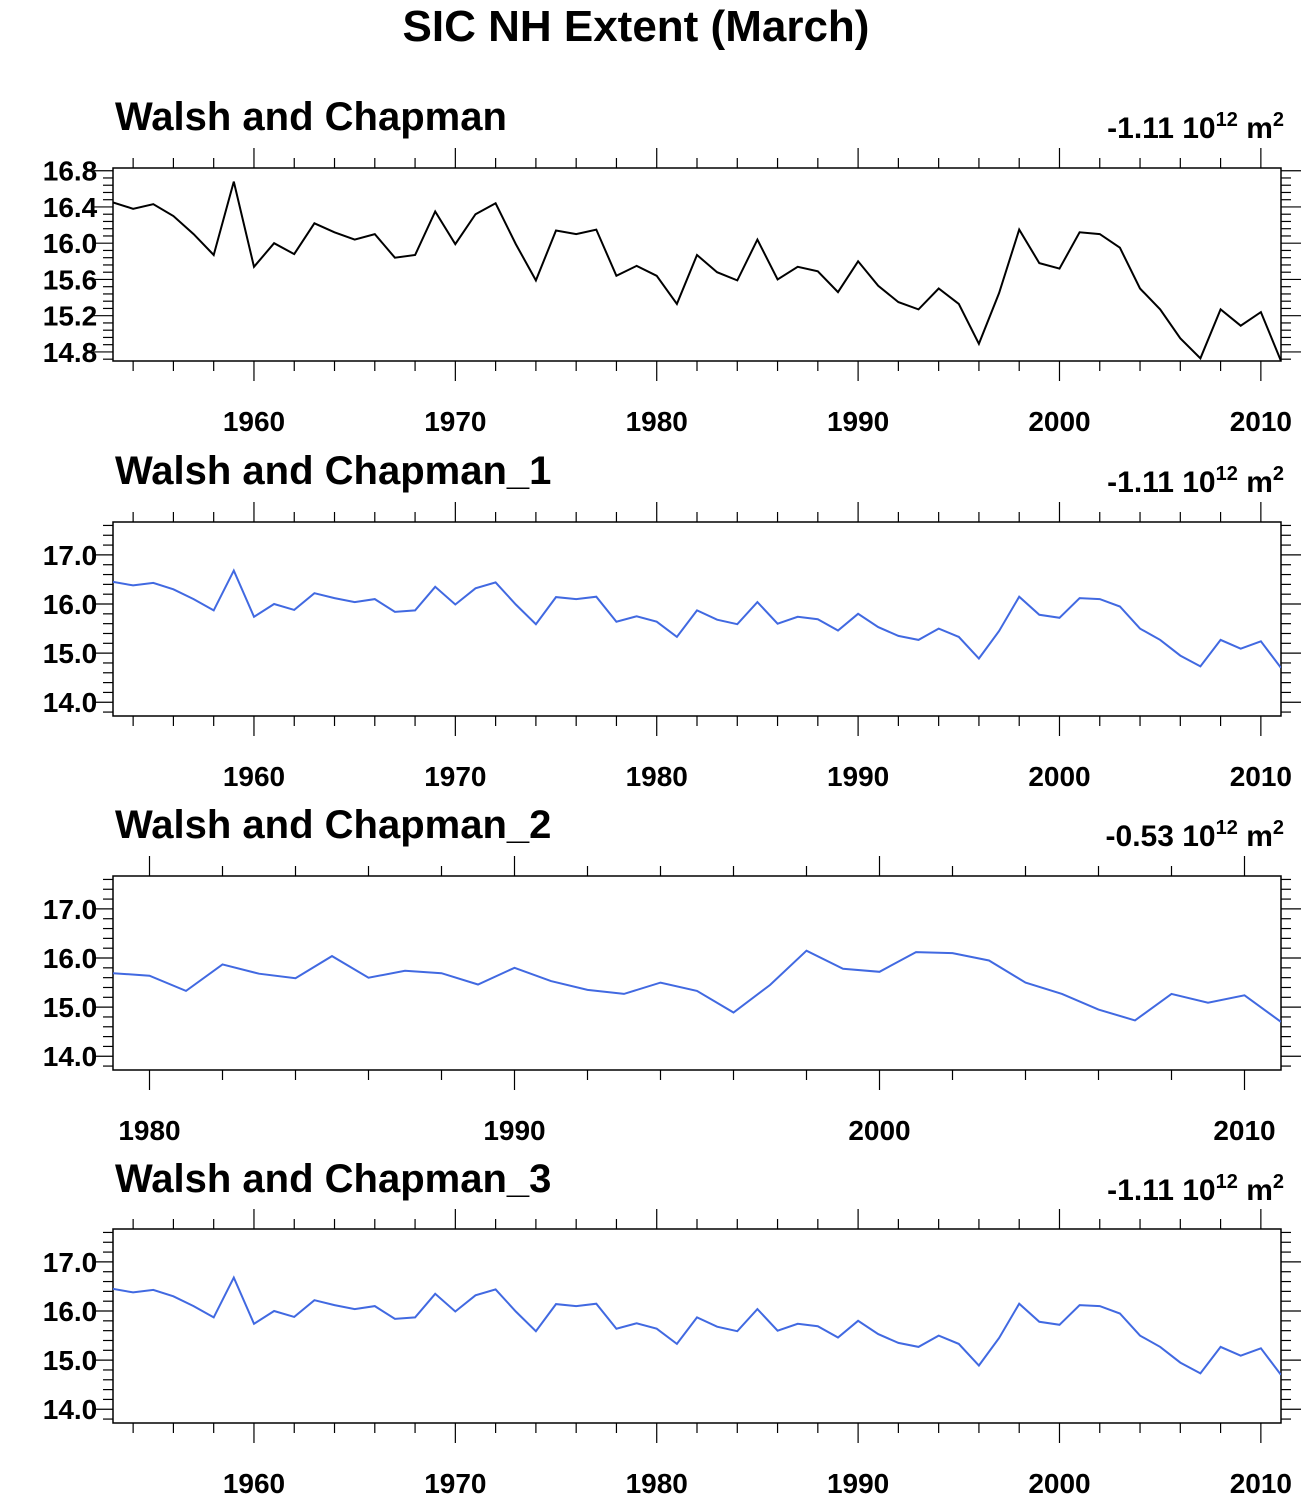 Image resolution: width=1316 pixels, height=1503 pixels. I want to click on trend-annotation: -0.53 1012 m2, so click(1195, 835).